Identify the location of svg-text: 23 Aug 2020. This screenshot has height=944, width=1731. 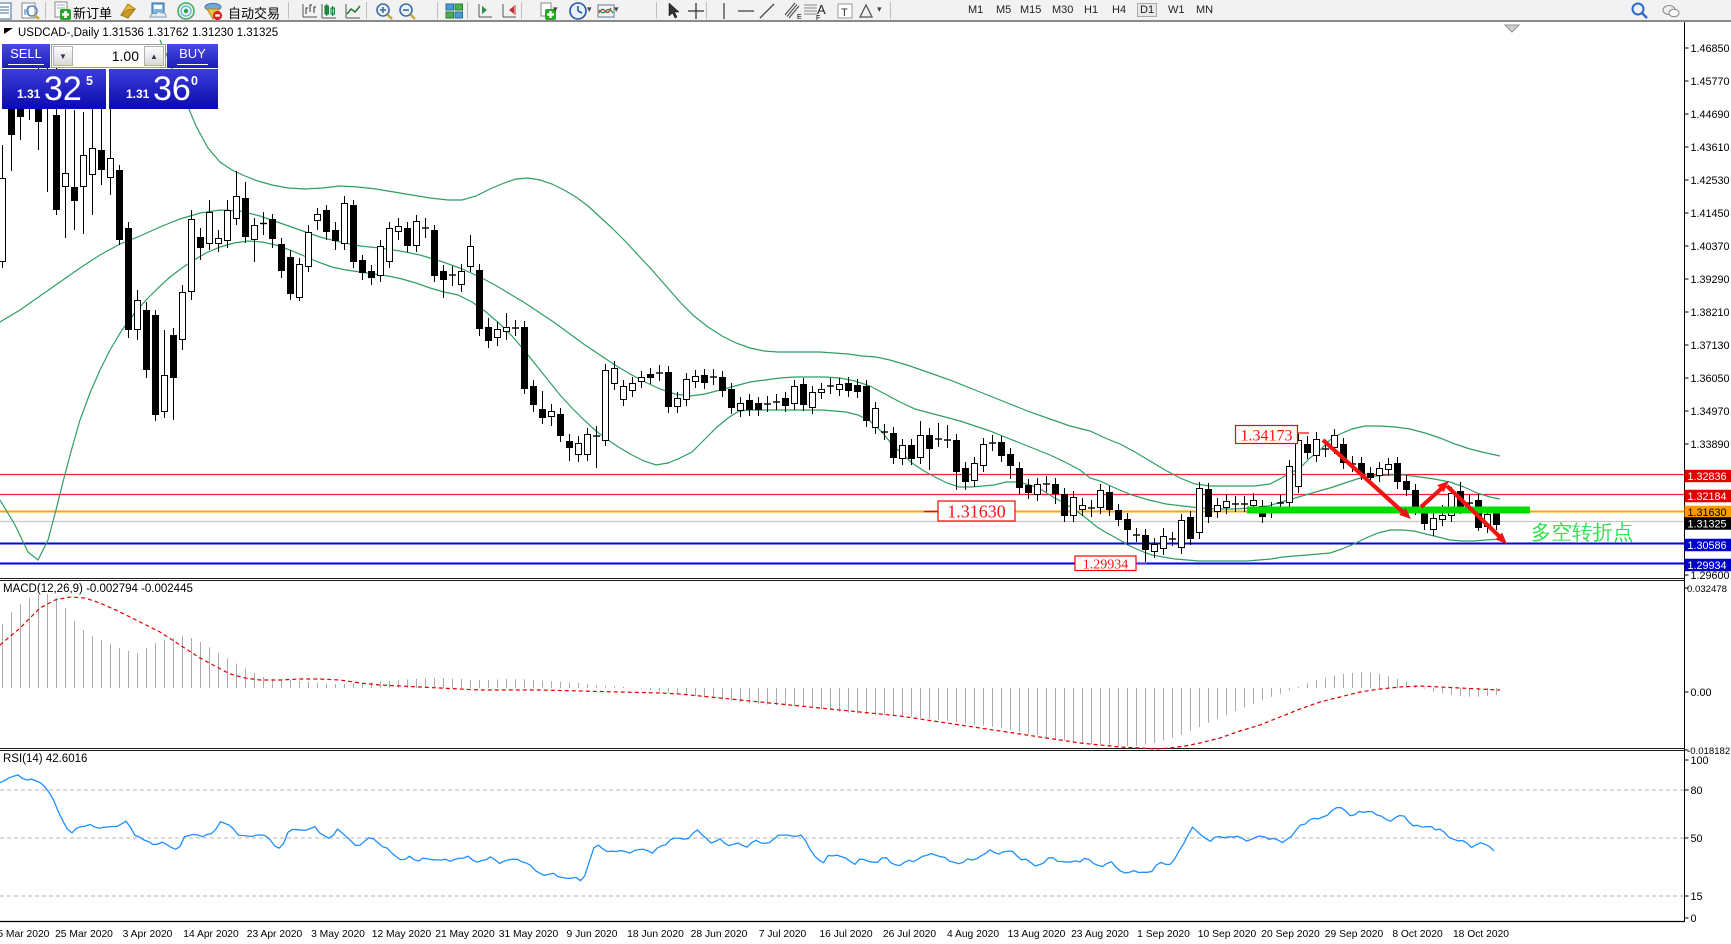
(1100, 934).